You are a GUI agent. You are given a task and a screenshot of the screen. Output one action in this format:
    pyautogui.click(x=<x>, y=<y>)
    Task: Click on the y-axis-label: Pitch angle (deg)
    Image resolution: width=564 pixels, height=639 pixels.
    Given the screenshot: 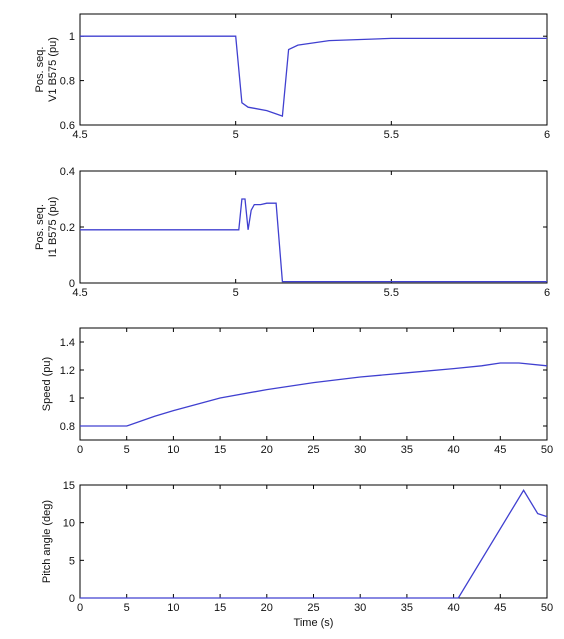 What is the action you would take?
    pyautogui.click(x=47, y=541)
    